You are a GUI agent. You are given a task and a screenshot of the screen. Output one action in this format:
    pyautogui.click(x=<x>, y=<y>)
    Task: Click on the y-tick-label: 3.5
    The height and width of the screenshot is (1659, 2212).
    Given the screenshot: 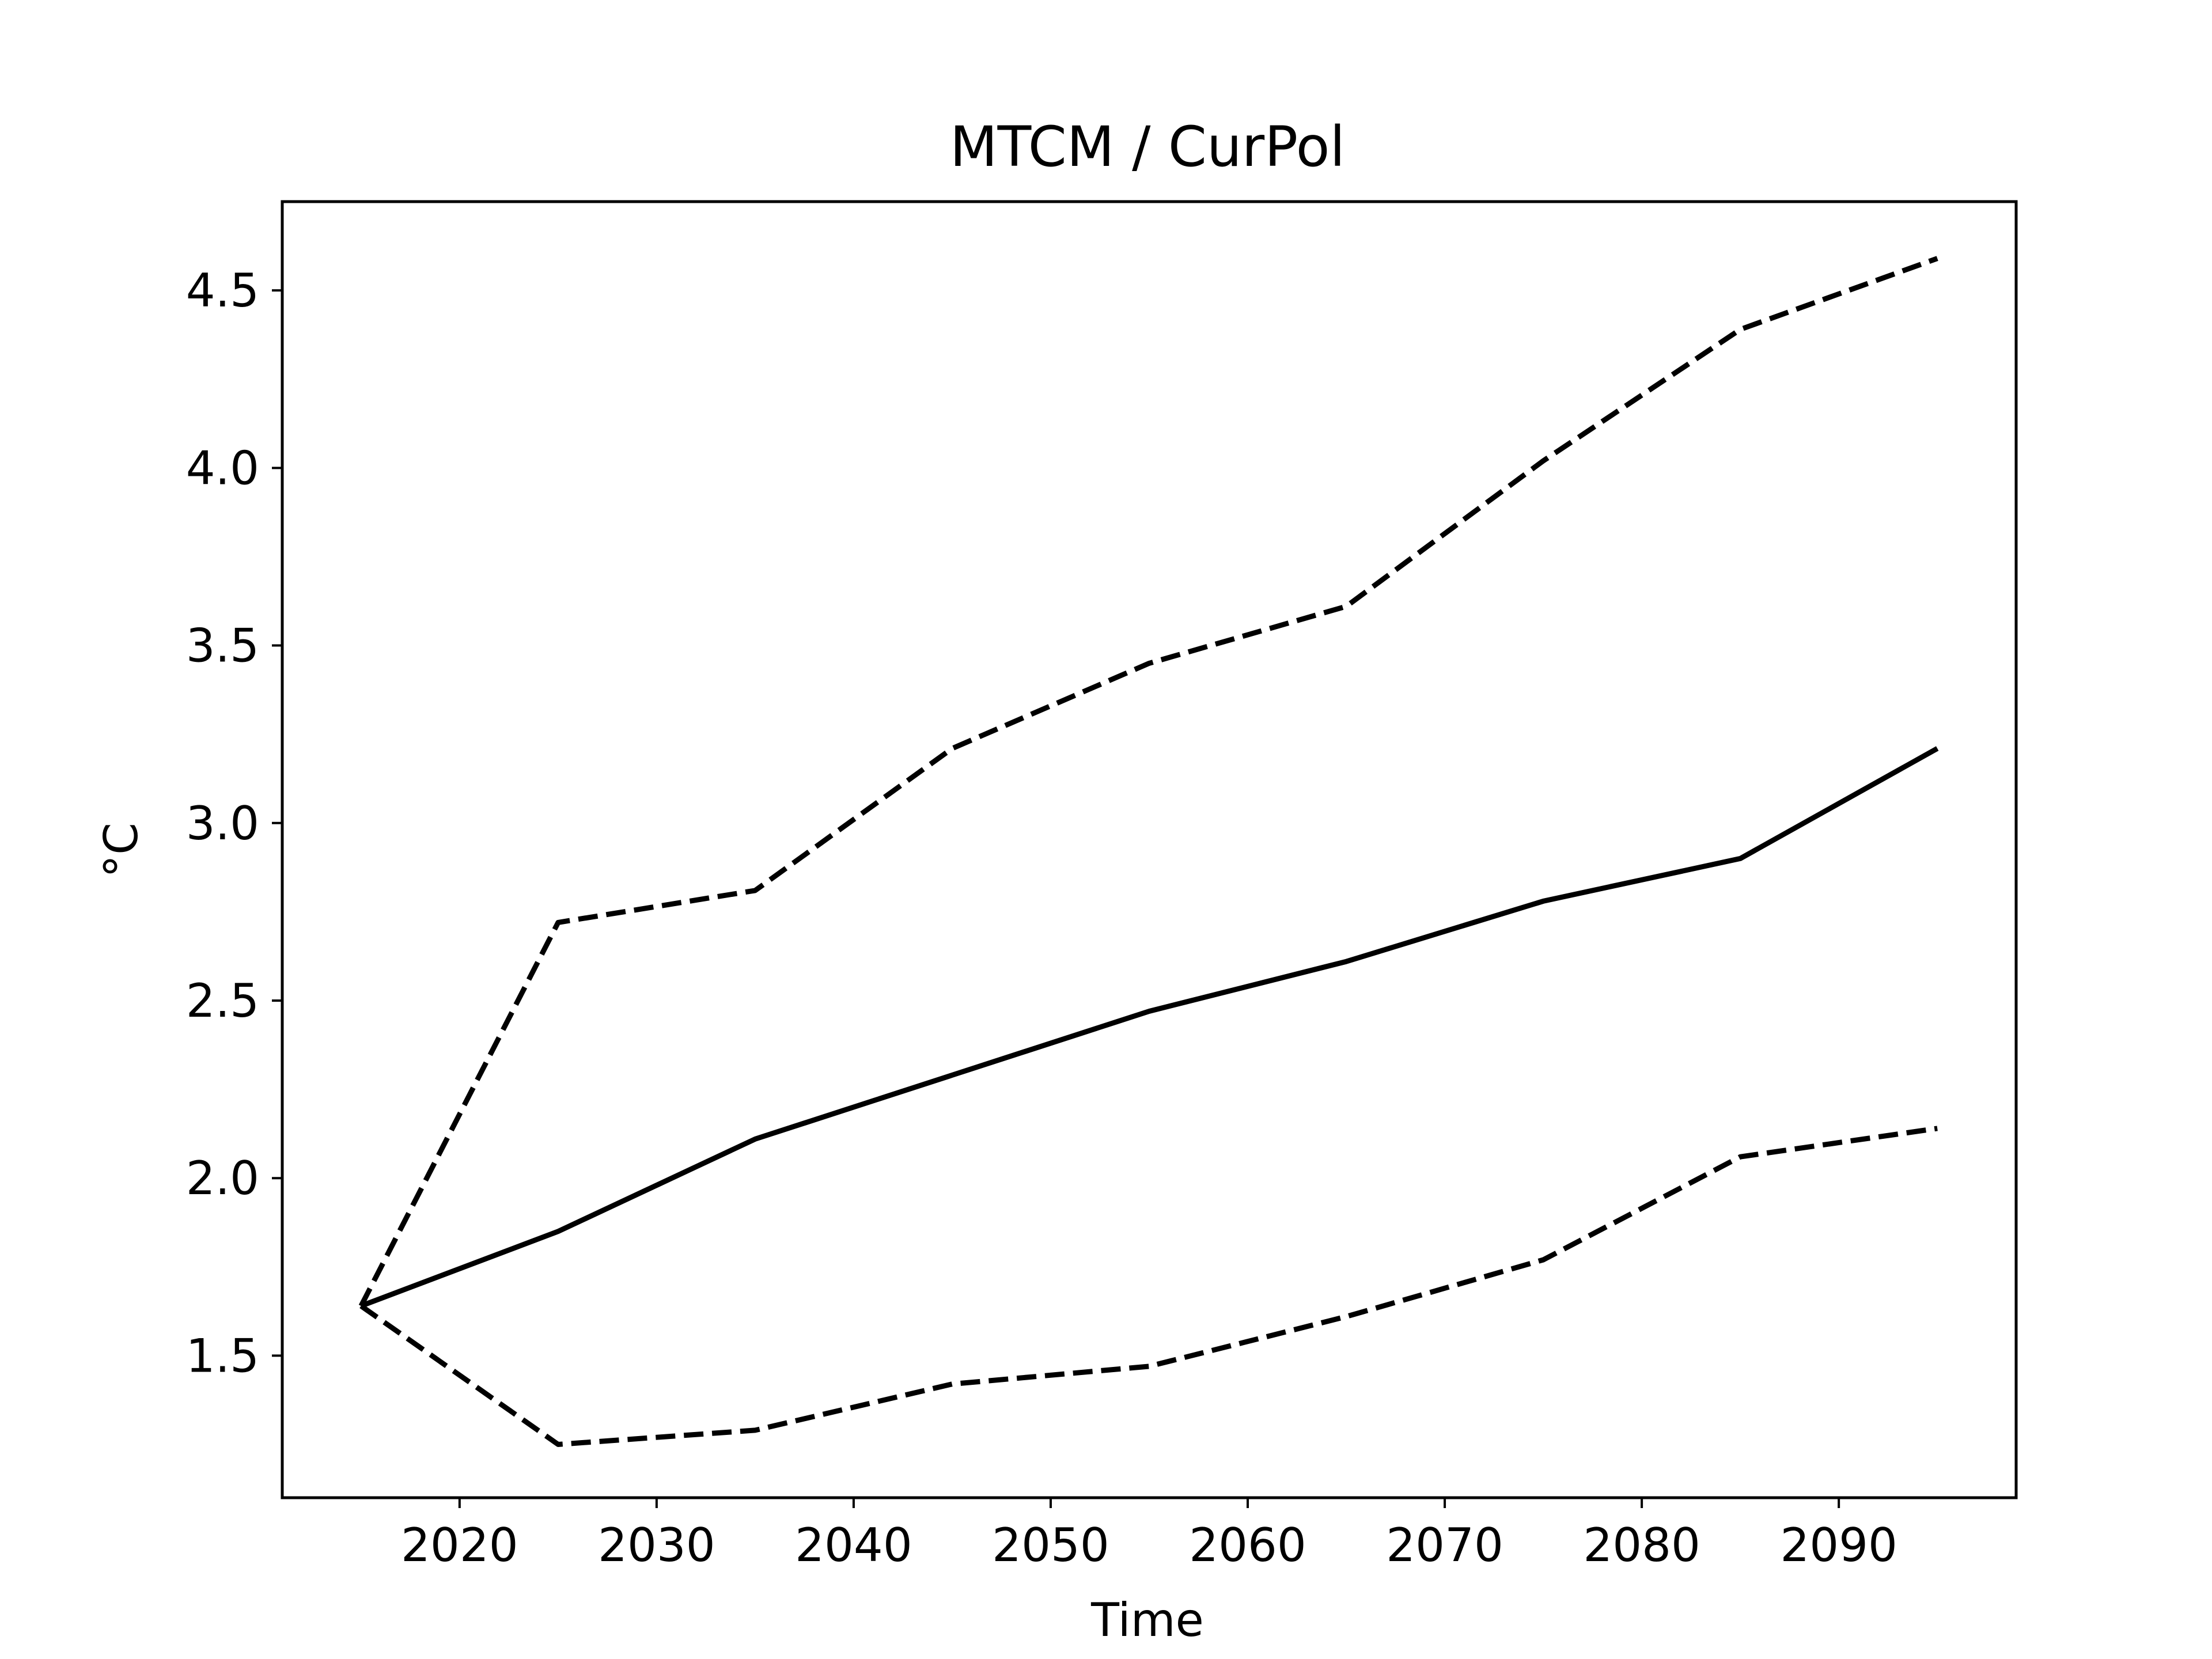 What is the action you would take?
    pyautogui.click(x=222, y=646)
    